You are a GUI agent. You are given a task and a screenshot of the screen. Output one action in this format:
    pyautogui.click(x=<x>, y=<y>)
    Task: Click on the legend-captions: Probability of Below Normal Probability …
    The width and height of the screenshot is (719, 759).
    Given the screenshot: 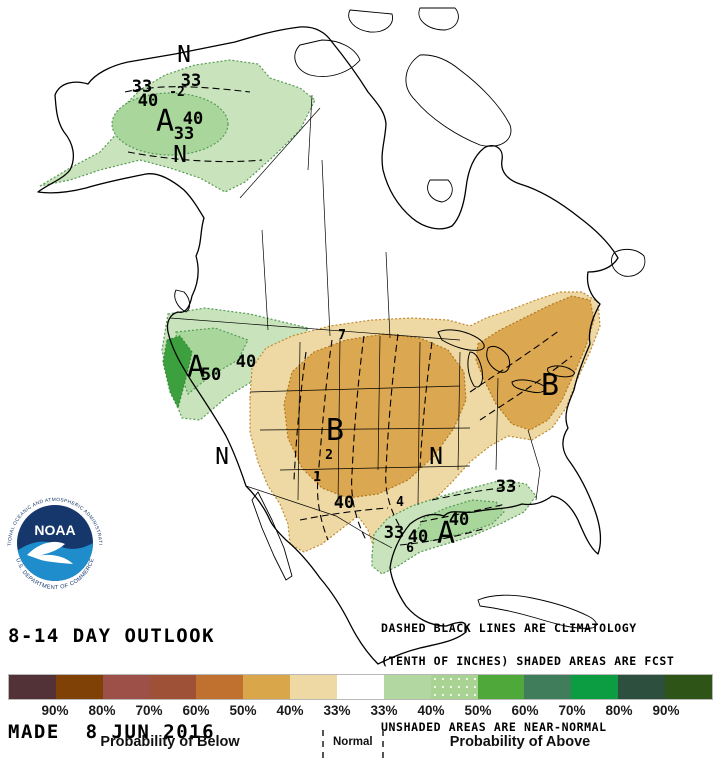 What is the action you would take?
    pyautogui.click(x=359, y=744)
    